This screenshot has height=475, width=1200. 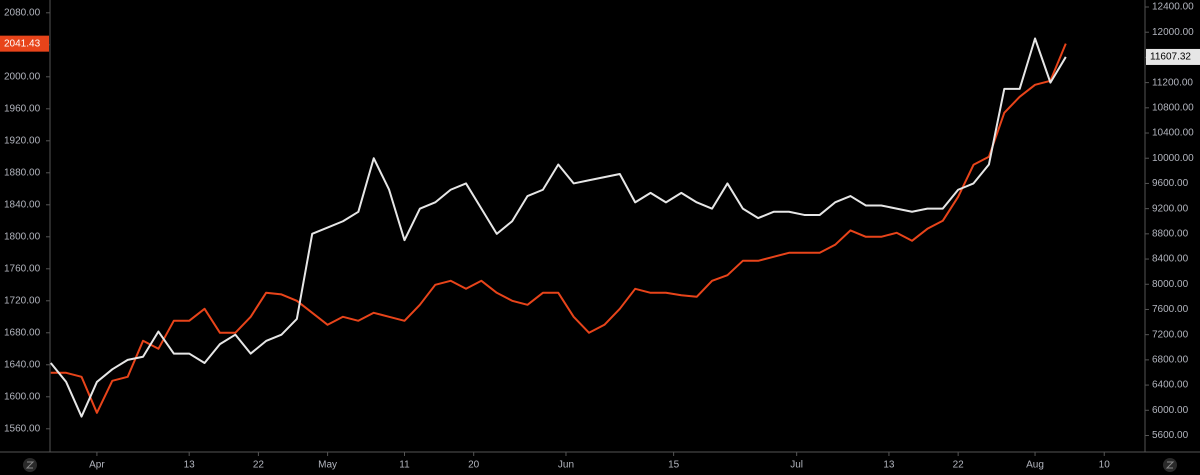 I want to click on y2-tick-label: 6400.00, so click(x=1170, y=385).